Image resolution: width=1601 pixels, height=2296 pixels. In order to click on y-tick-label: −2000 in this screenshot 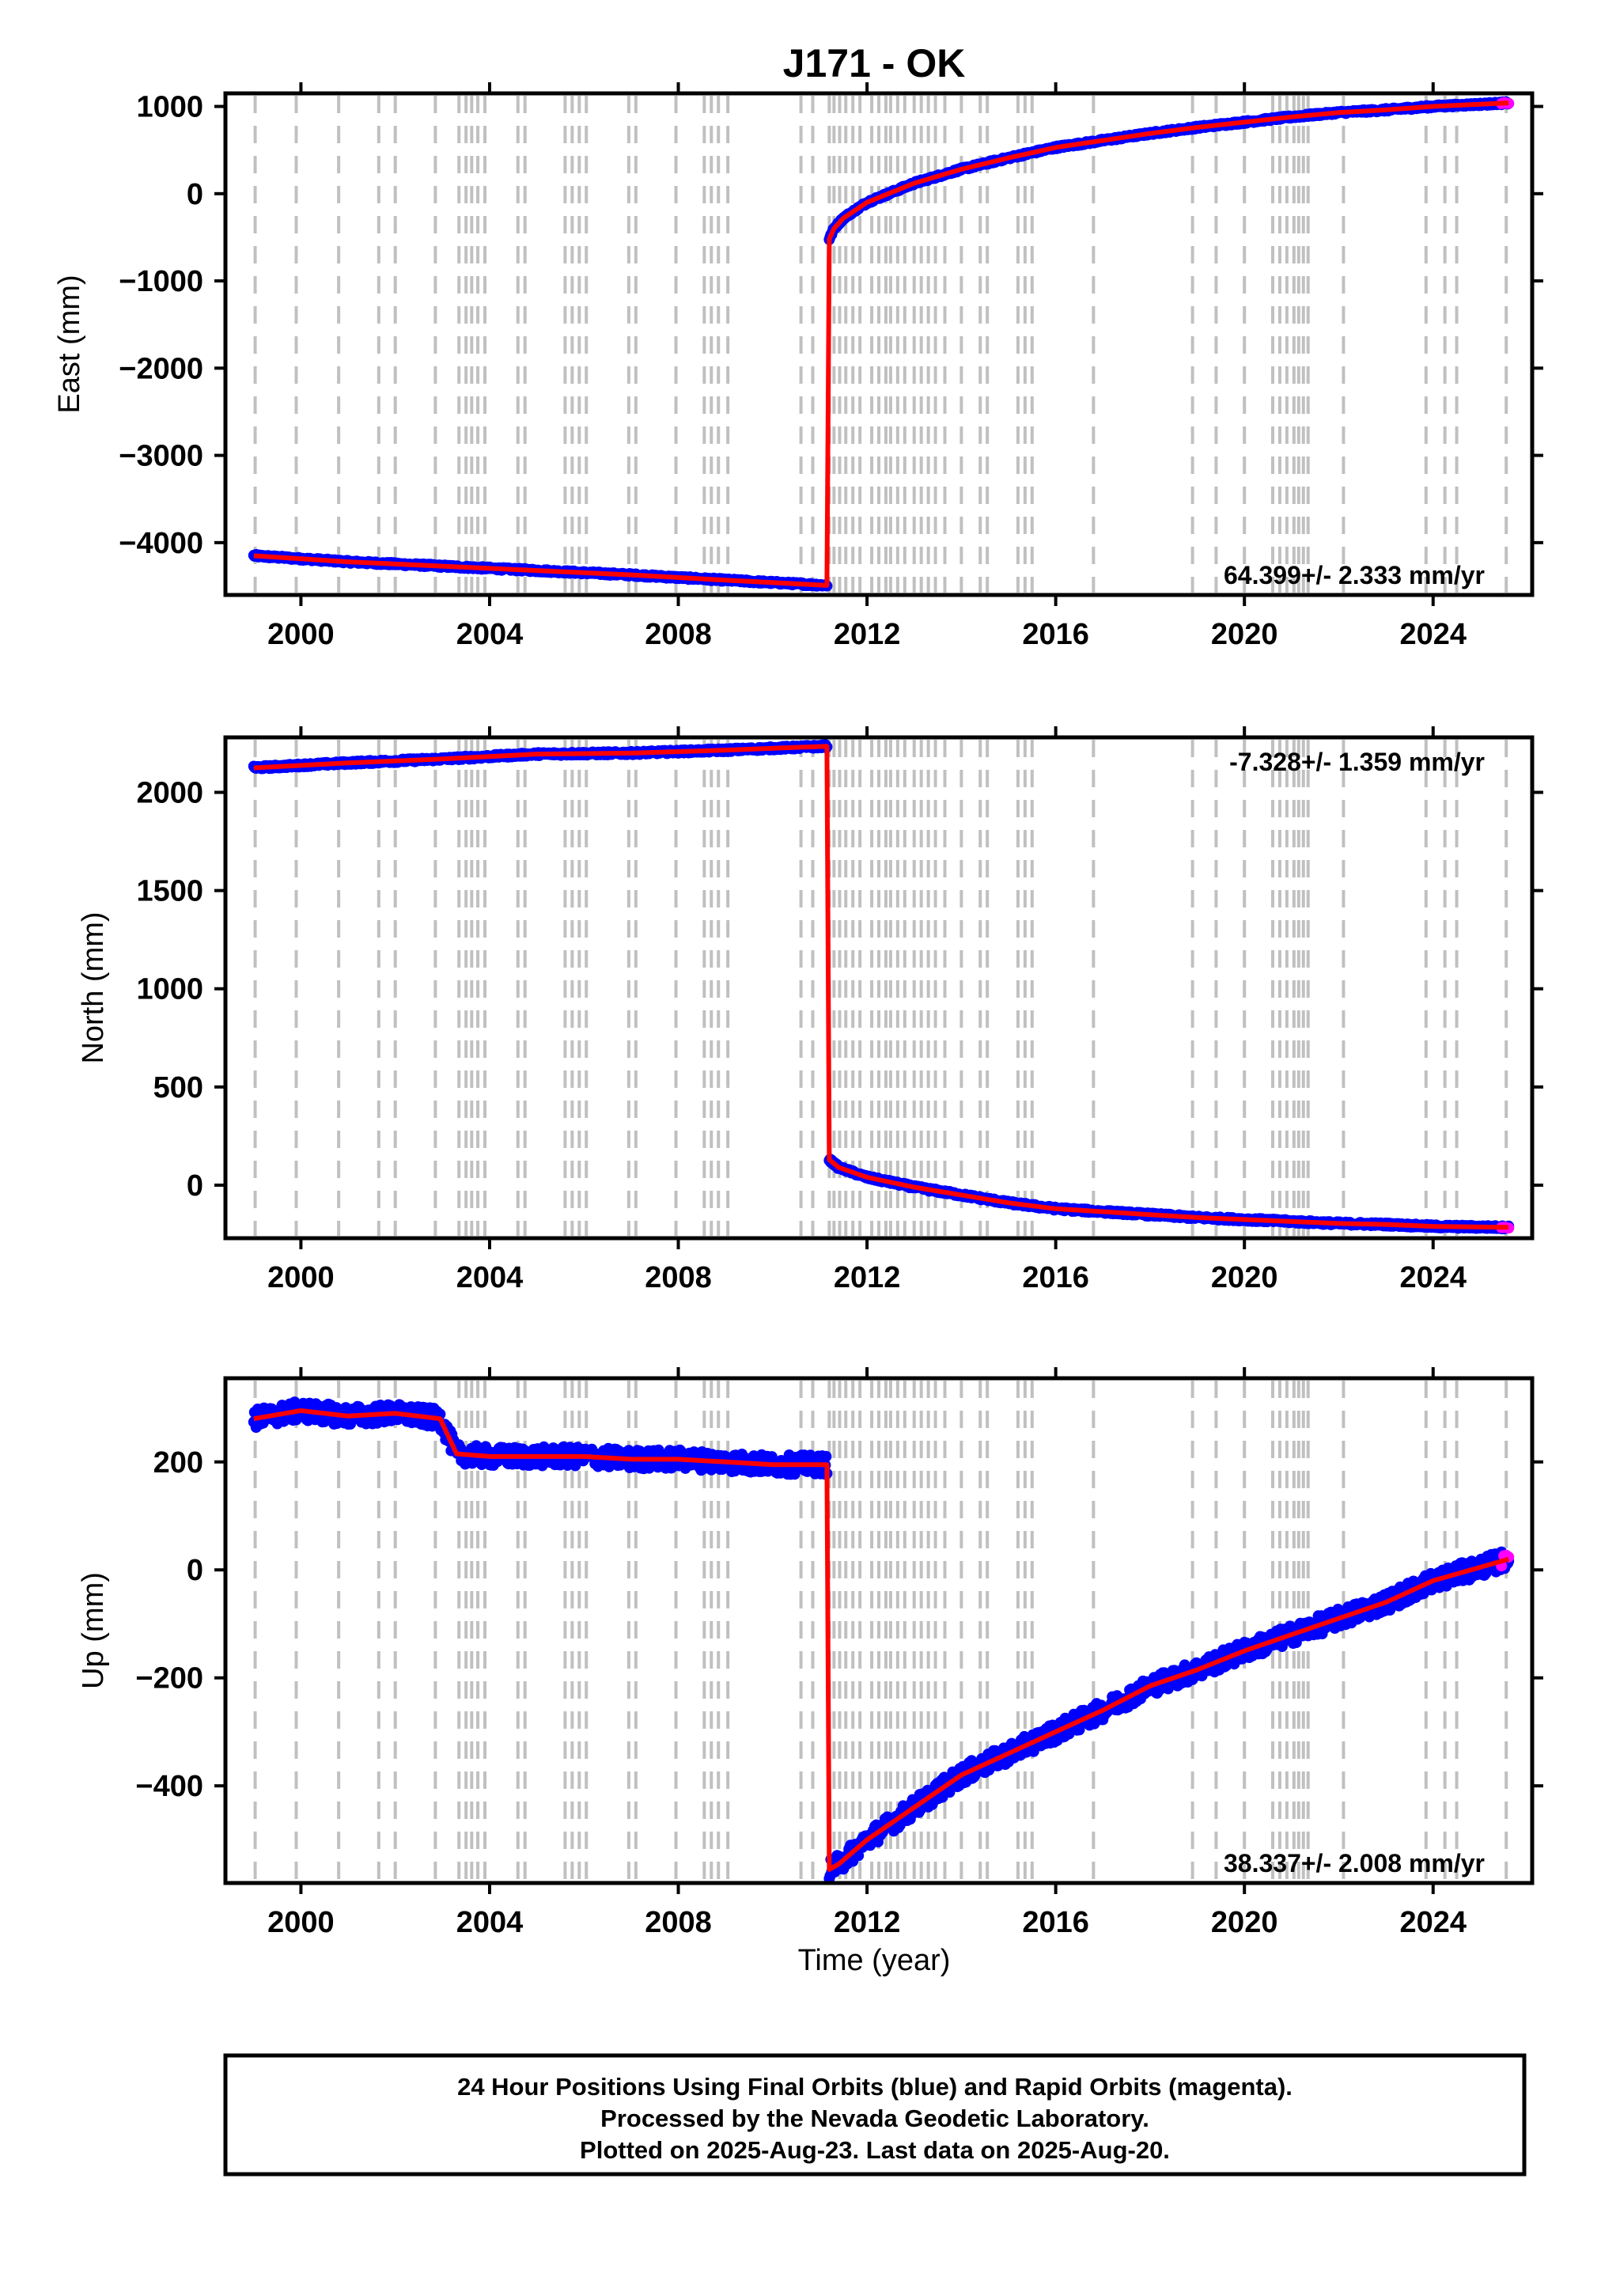, I will do `click(161, 368)`.